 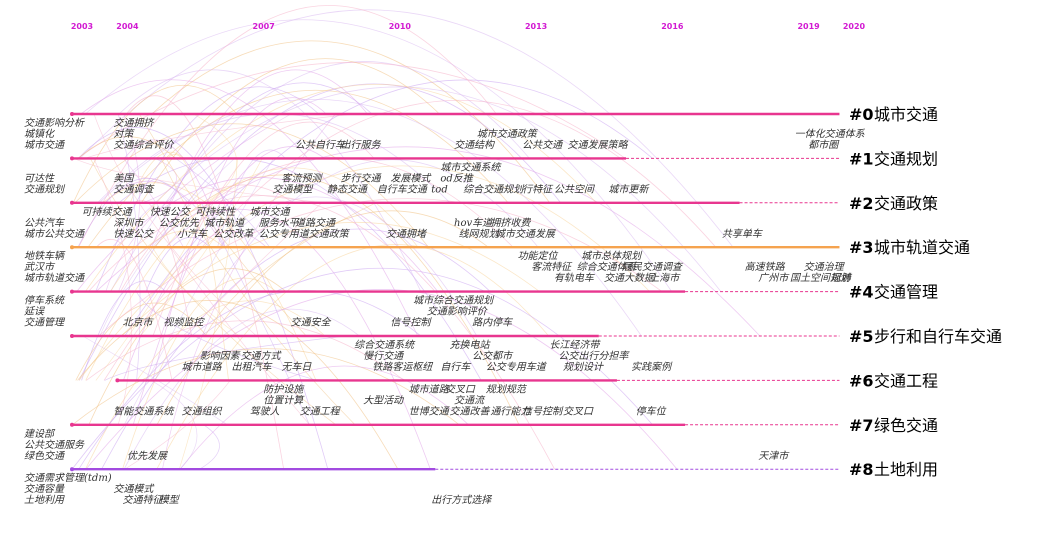 What do you see at coordinates (538, 256) in the screenshot?
I see `cluster-keyword: 功能定位` at bounding box center [538, 256].